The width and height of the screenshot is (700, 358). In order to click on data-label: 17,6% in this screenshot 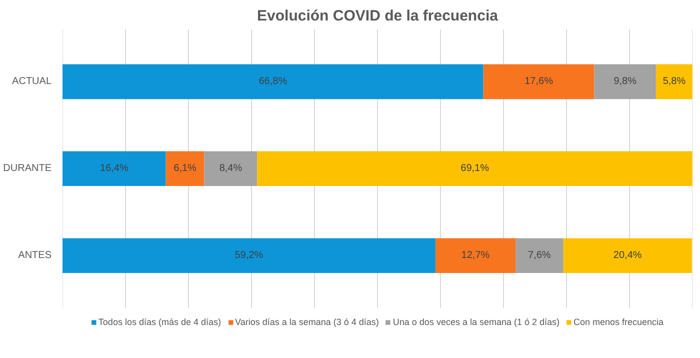, I will do `click(539, 82)`.